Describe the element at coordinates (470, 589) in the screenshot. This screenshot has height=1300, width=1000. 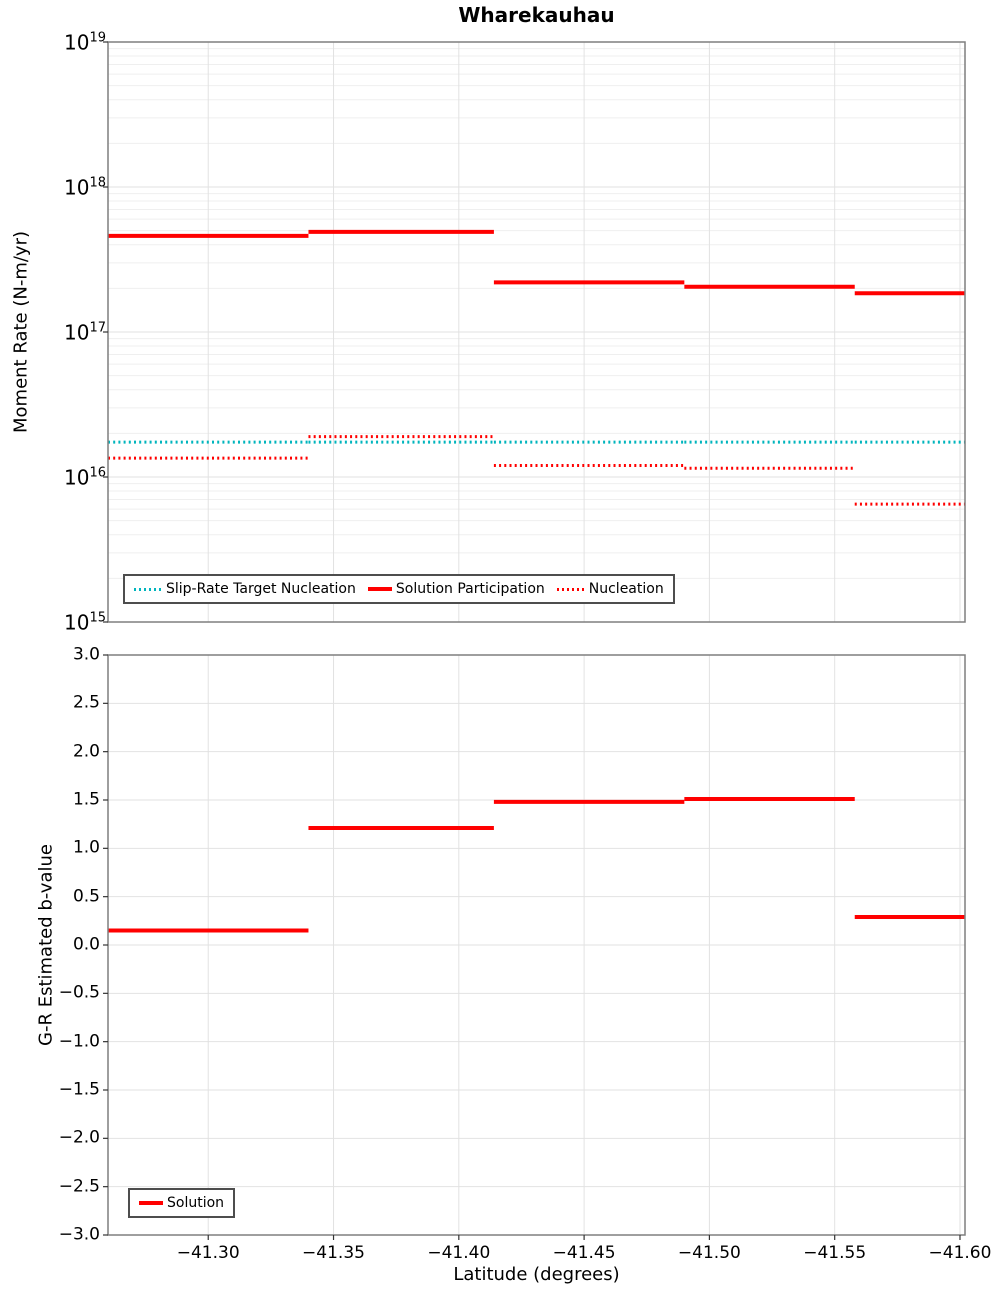
I see `legend-label: Solution Participation` at that location.